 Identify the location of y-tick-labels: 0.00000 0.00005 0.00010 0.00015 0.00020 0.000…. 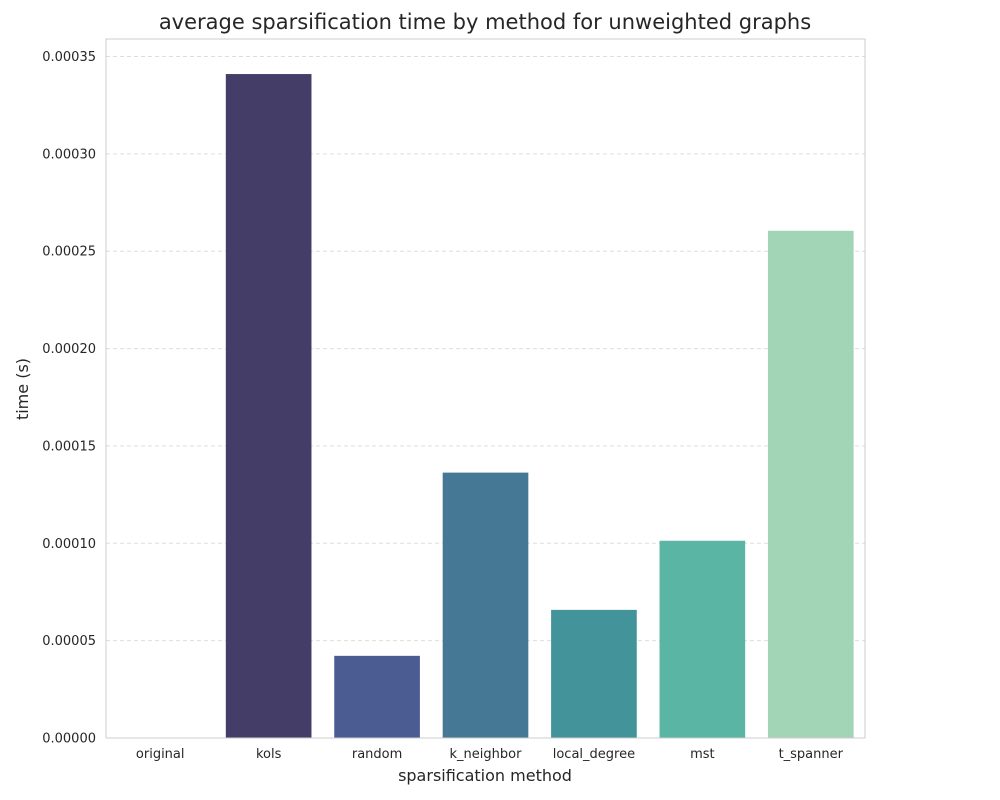
(69, 398).